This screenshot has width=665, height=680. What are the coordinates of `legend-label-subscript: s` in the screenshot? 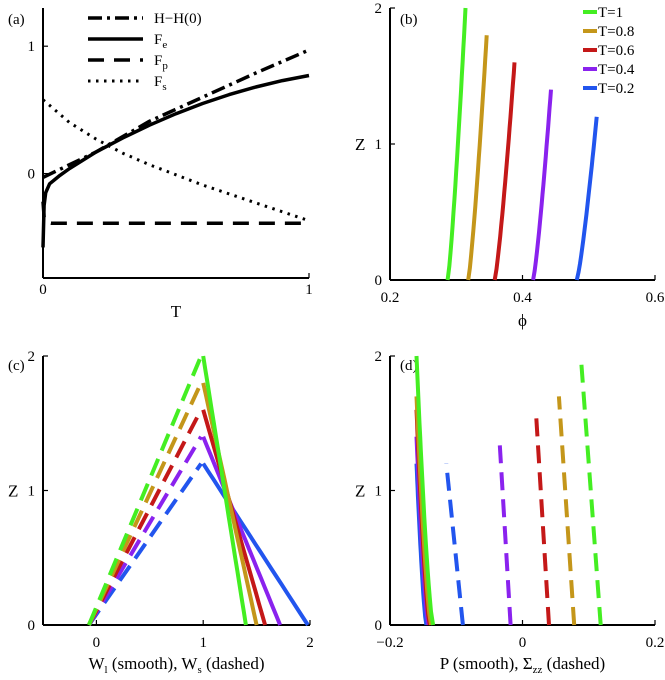 It's located at (164, 87).